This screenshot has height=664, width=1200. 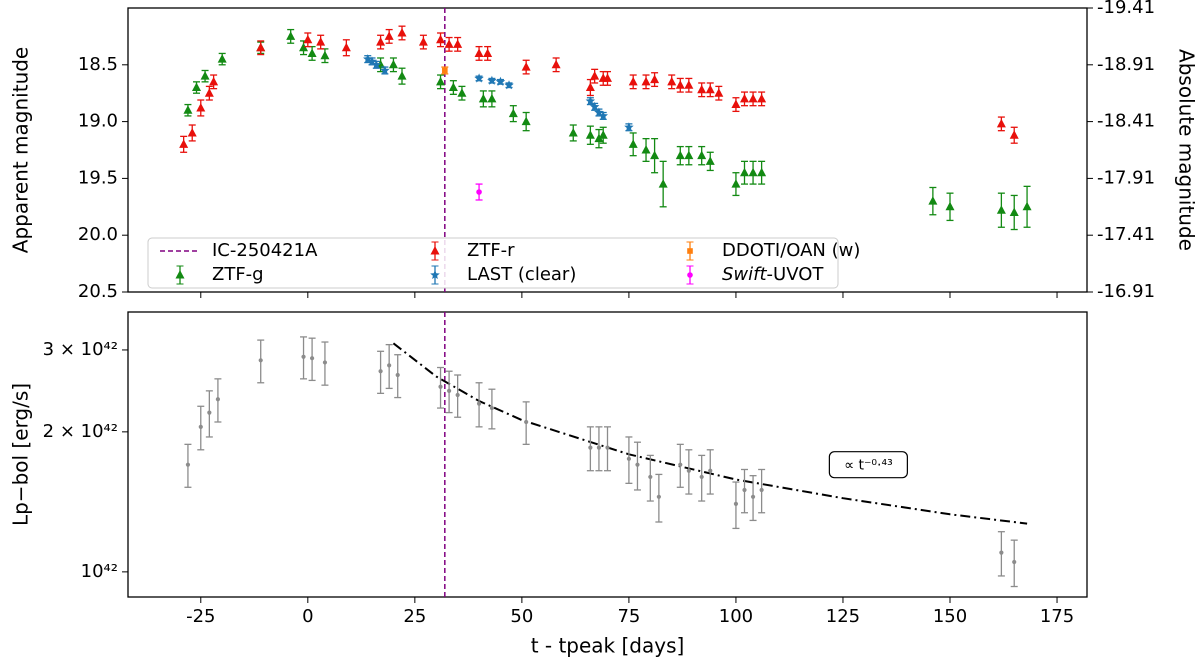 What do you see at coordinates (491, 250) in the screenshot?
I see `legend-label: ZTF-r` at bounding box center [491, 250].